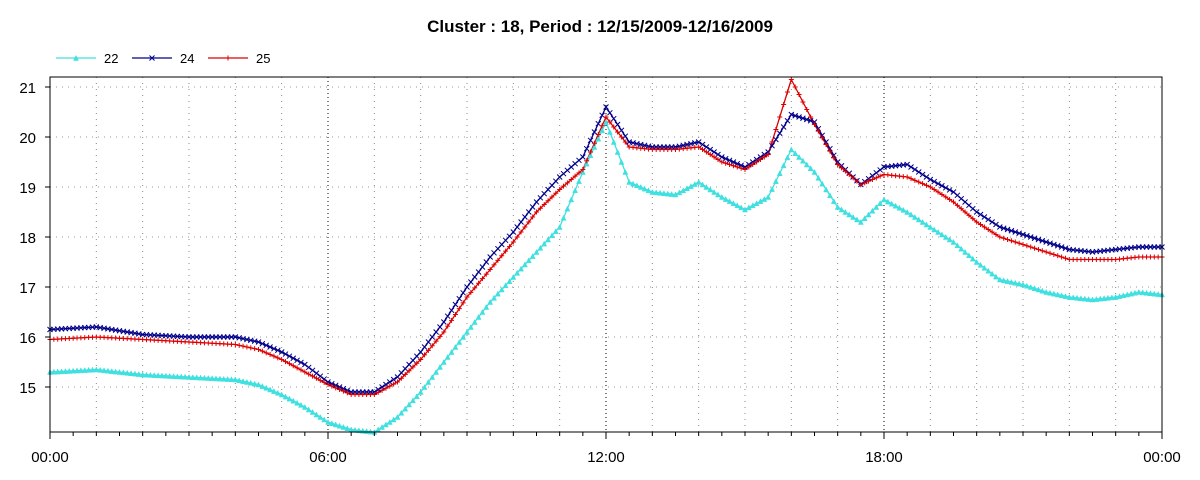  Describe the element at coordinates (328, 457) in the screenshot. I see `x-tick-label: 06:00` at that location.